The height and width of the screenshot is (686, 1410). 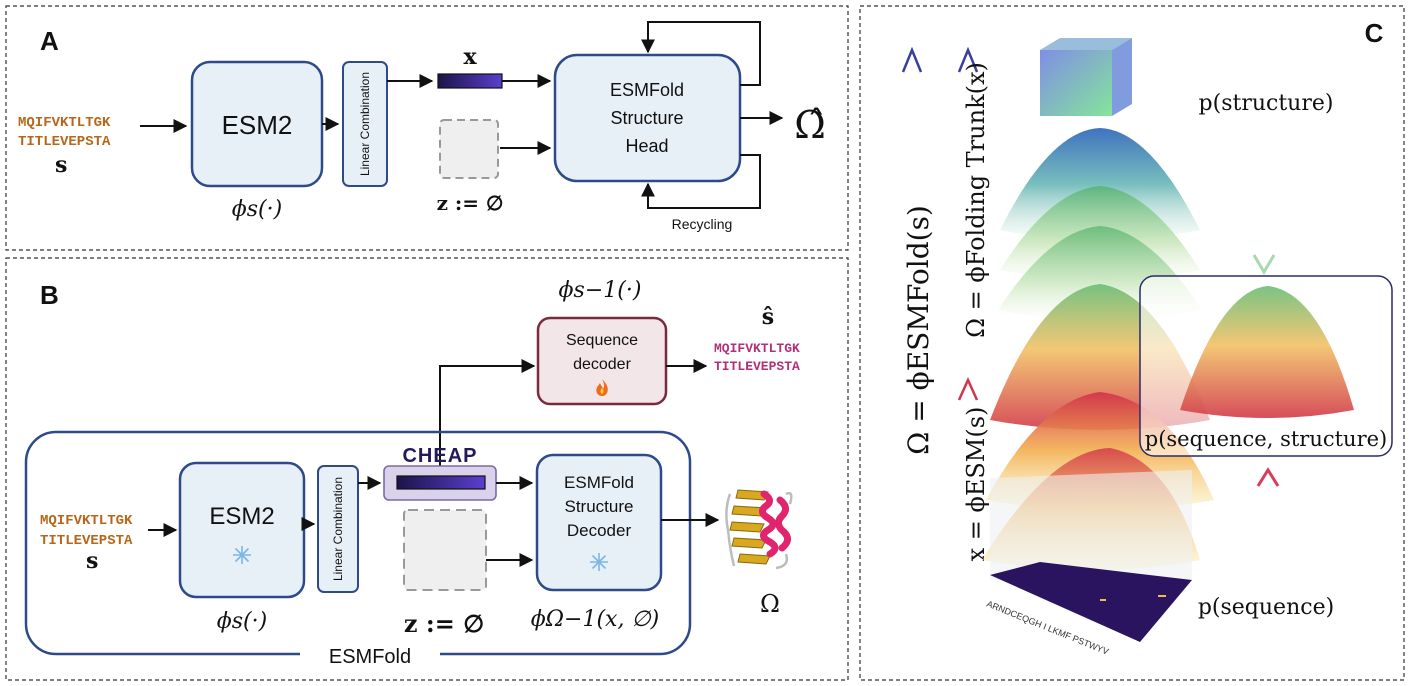 What do you see at coordinates (469, 149) in the screenshot?
I see `z-empty-box` at bounding box center [469, 149].